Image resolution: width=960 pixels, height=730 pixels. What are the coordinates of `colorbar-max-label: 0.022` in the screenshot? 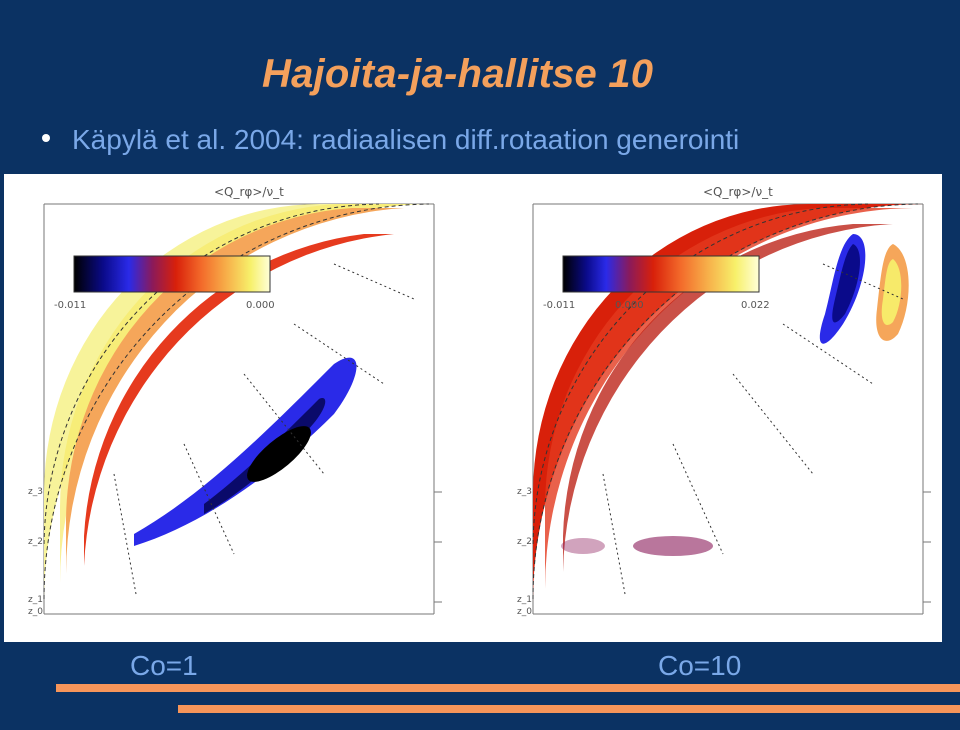 It's located at (755, 305).